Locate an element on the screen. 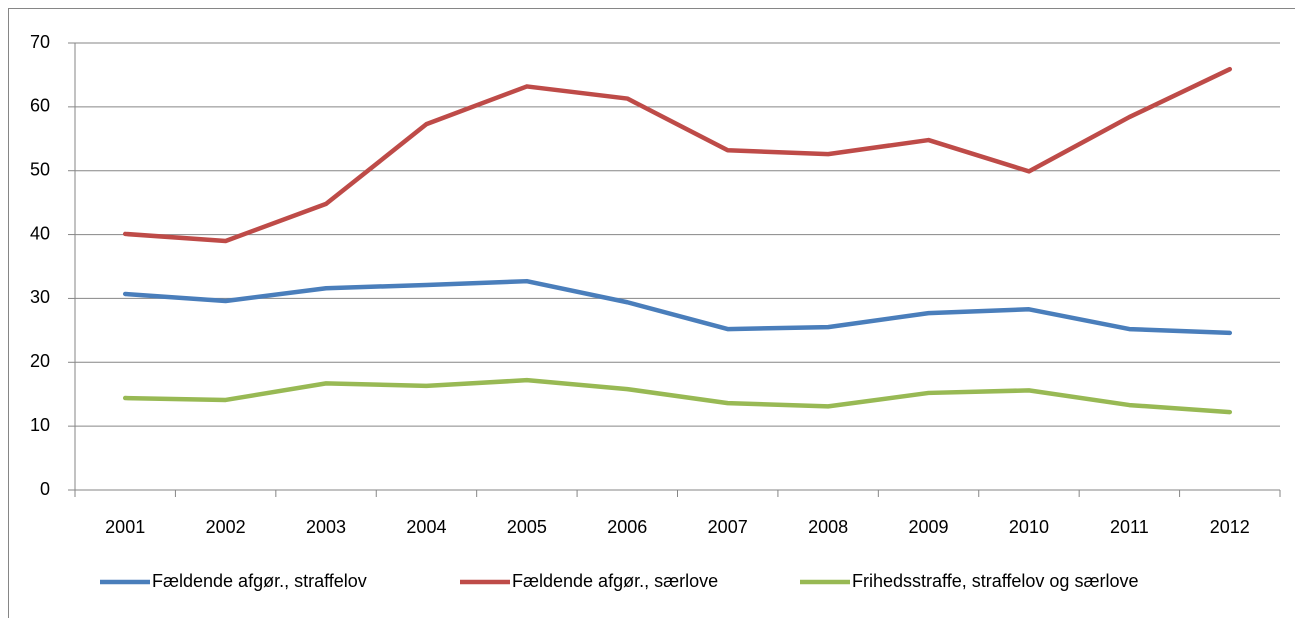 The height and width of the screenshot is (618, 1295). x-tick-label: 2008 is located at coordinates (828, 527).